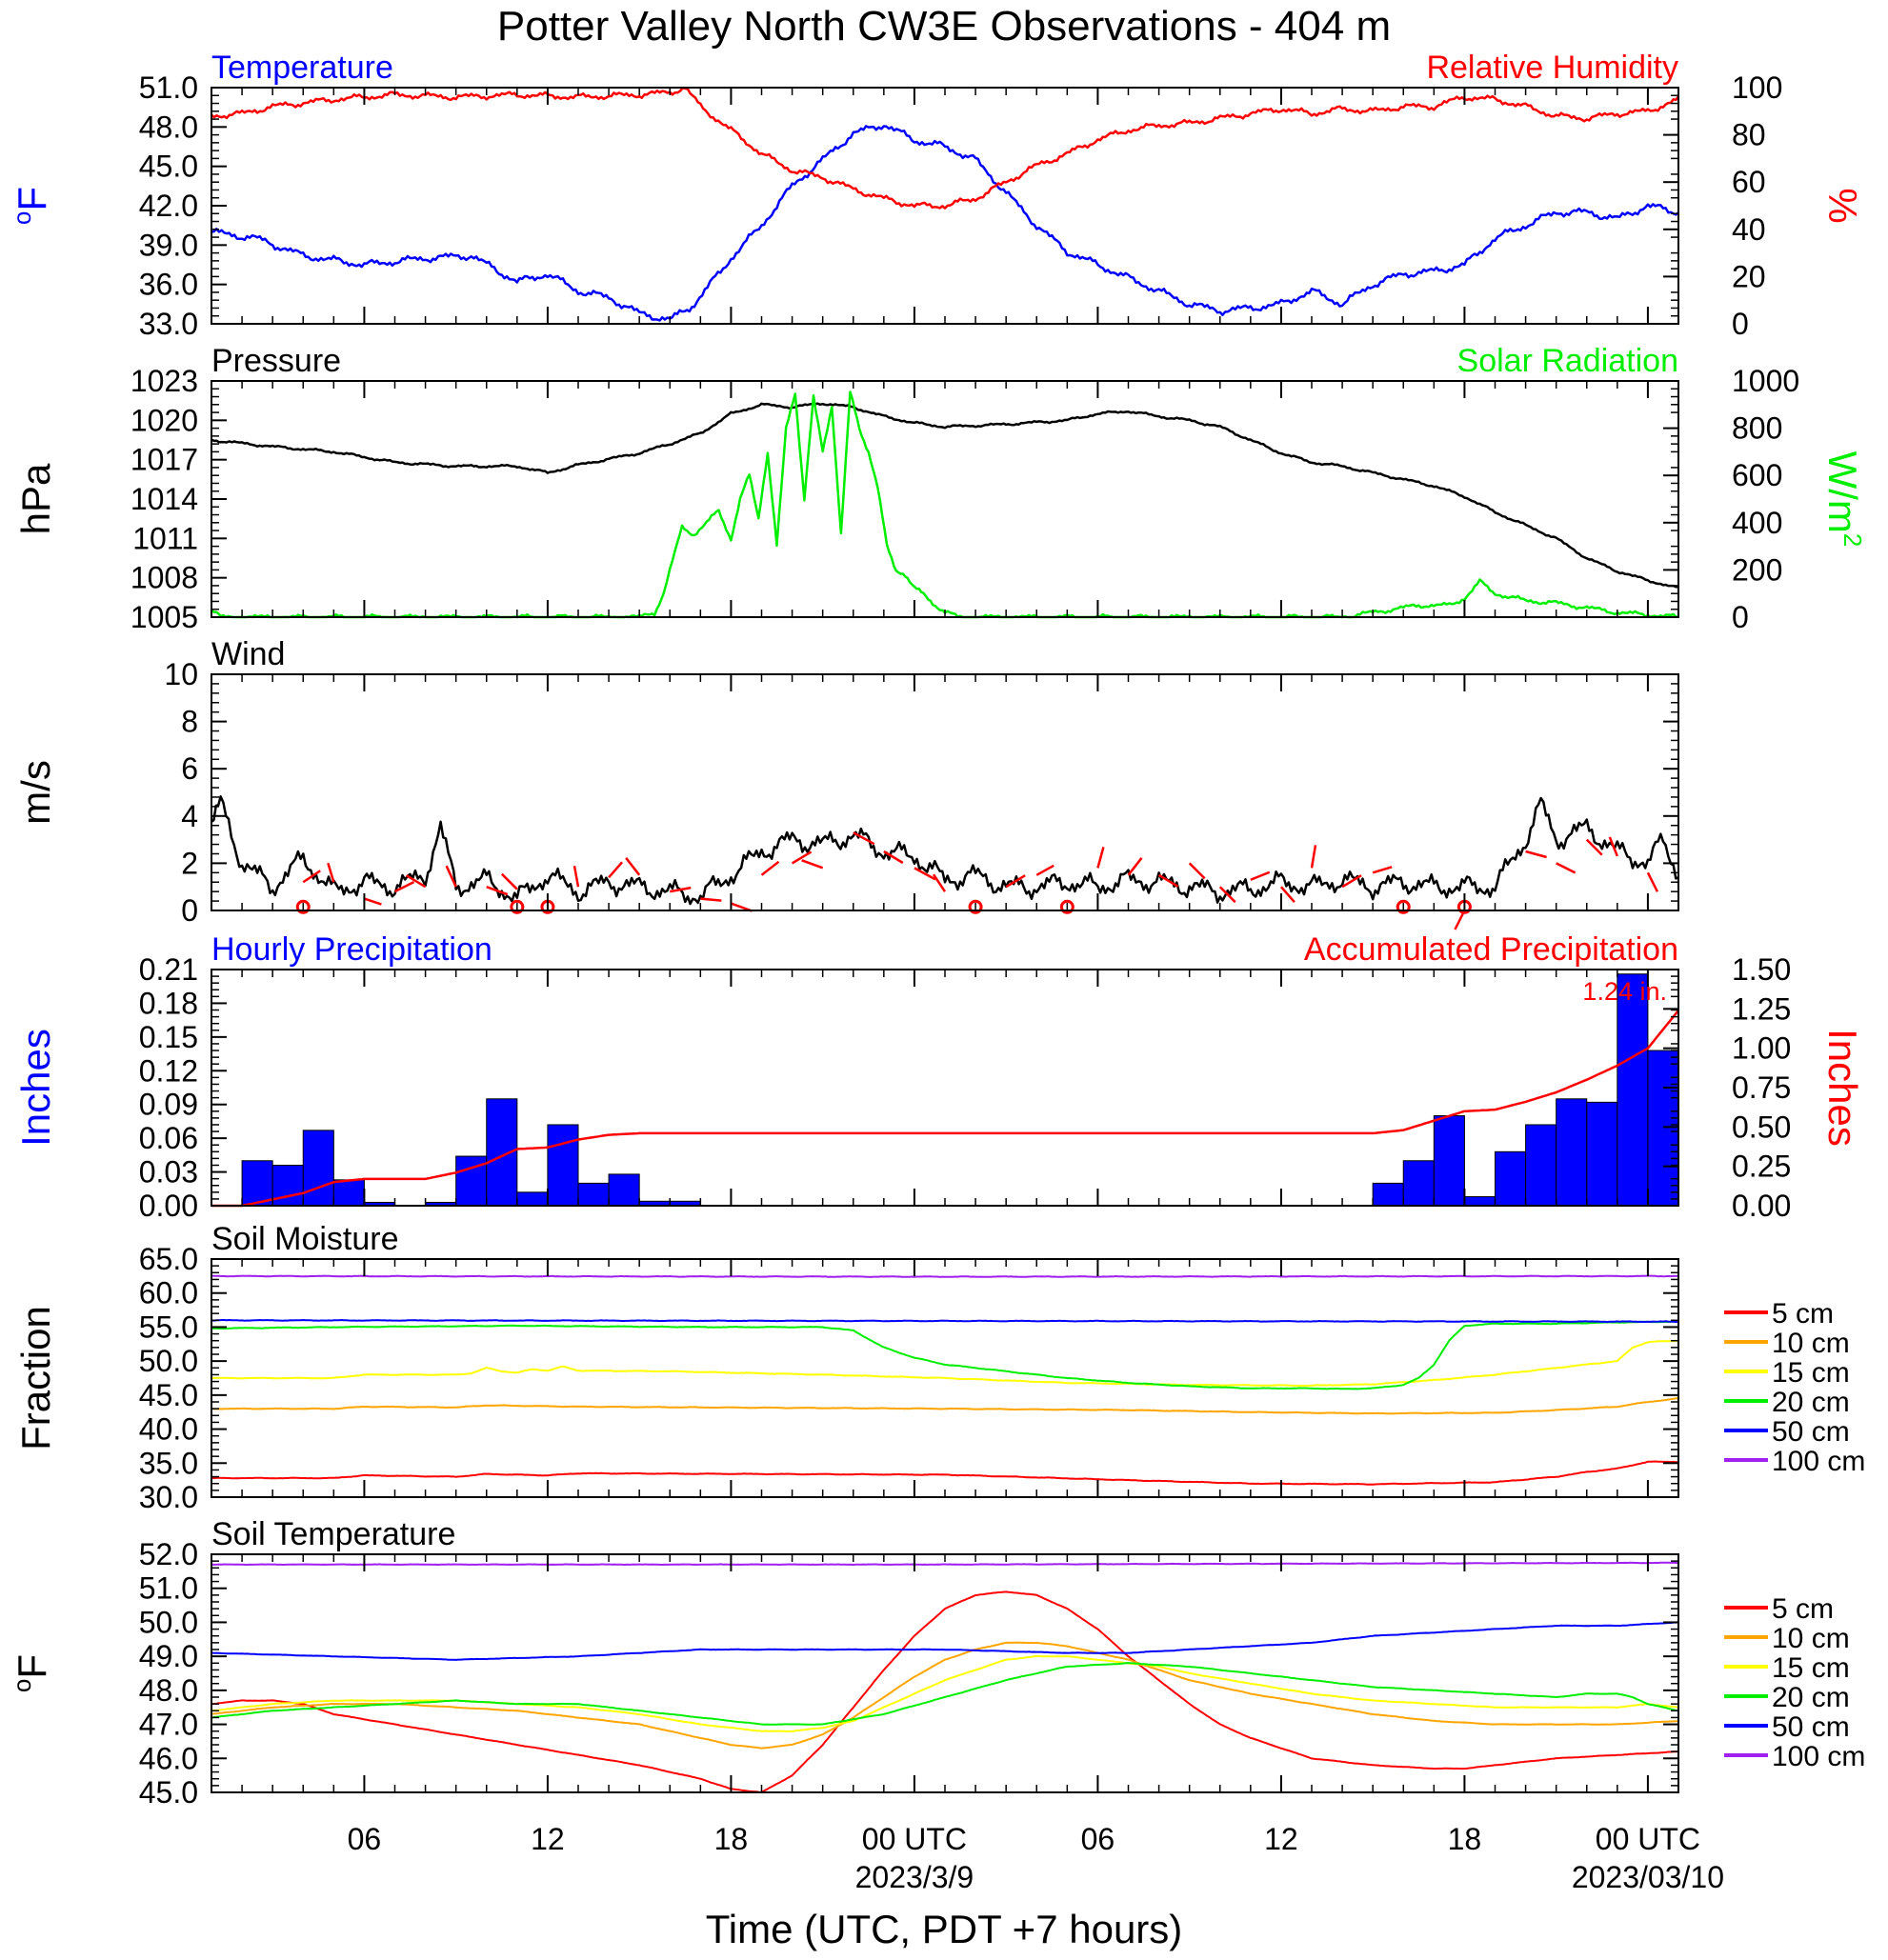 The width and height of the screenshot is (1888, 1960). Describe the element at coordinates (1761, 1008) in the screenshot. I see `y-right-tick-label: 1.25` at that location.